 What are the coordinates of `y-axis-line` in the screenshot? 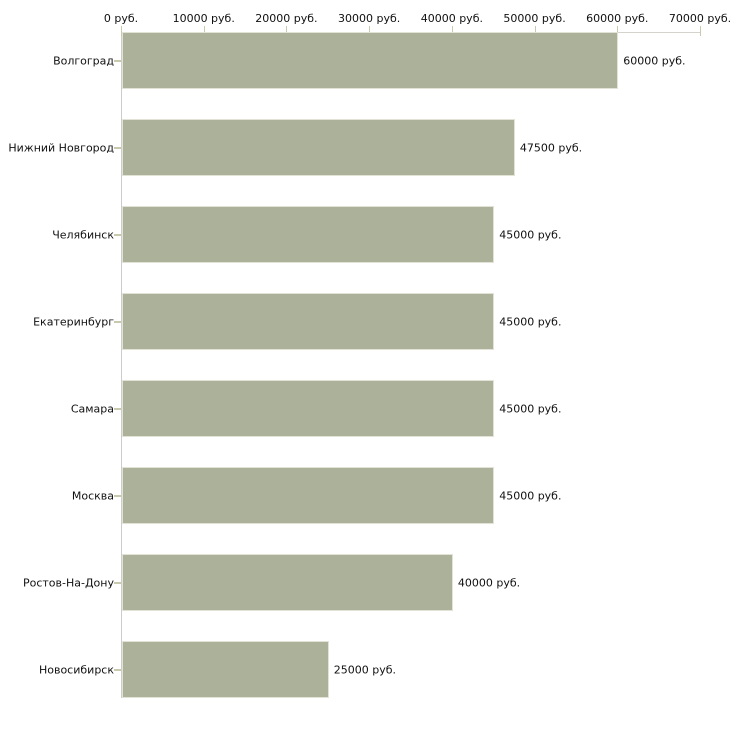 It's located at (121, 365).